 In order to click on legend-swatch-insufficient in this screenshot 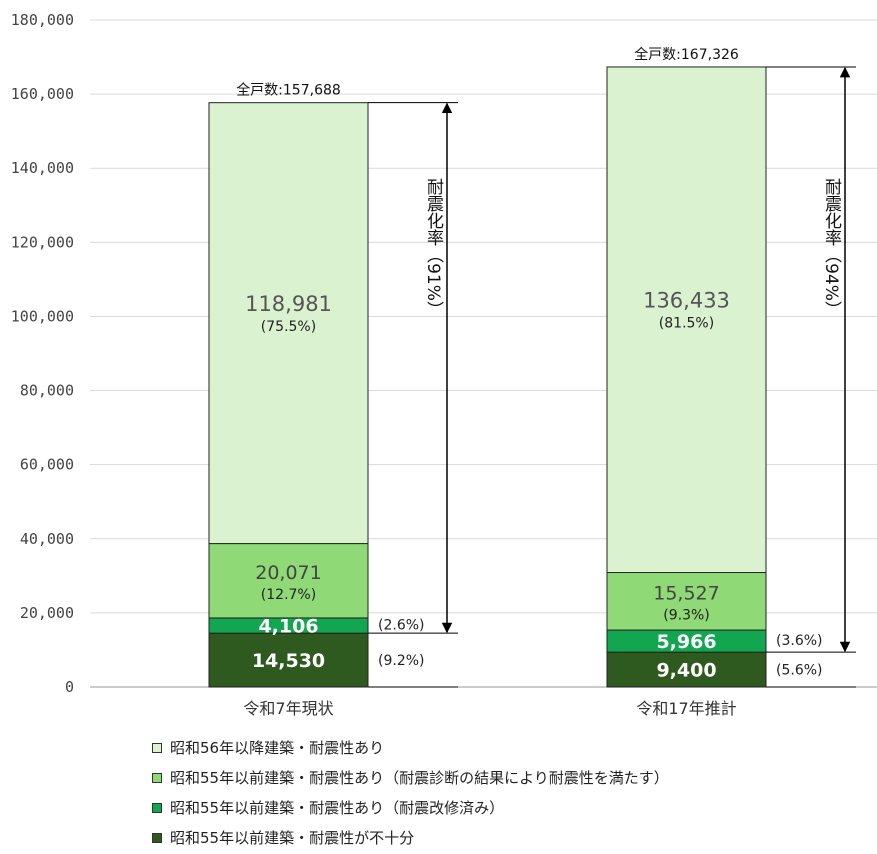, I will do `click(157, 838)`.